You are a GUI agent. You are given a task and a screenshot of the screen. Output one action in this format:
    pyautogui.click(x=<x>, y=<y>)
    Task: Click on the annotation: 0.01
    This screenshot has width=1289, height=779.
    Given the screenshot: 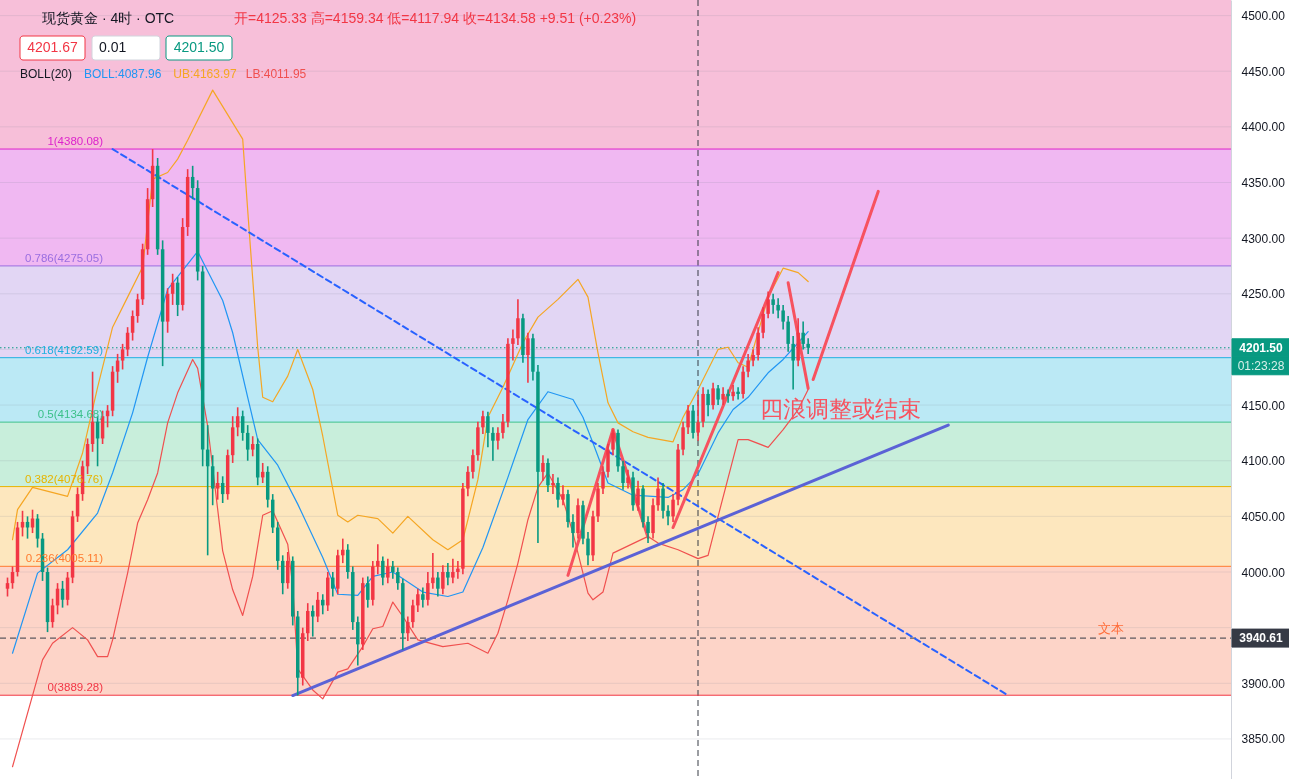 What is the action you would take?
    pyautogui.click(x=113, y=47)
    